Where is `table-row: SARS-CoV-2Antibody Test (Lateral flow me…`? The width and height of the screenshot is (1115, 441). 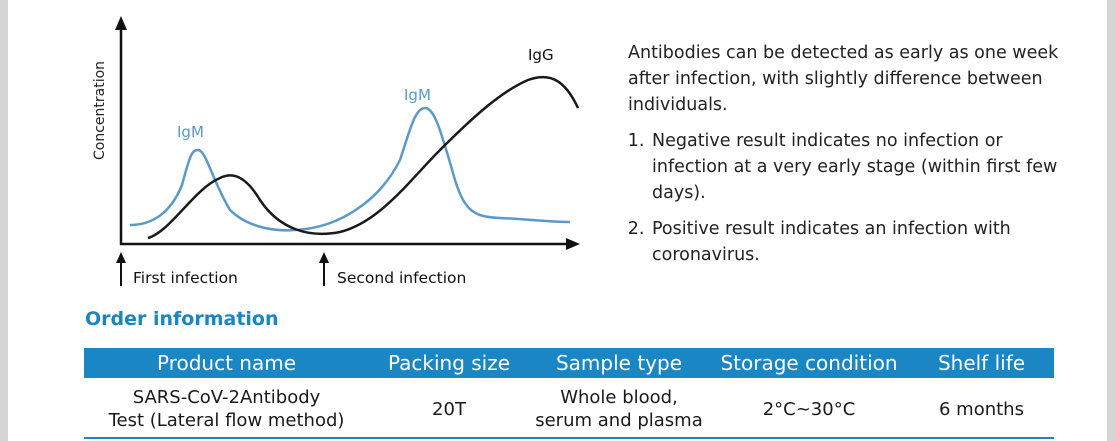
table-row: SARS-CoV-2Antibody Test (Lateral flow me… is located at coordinates (569, 408).